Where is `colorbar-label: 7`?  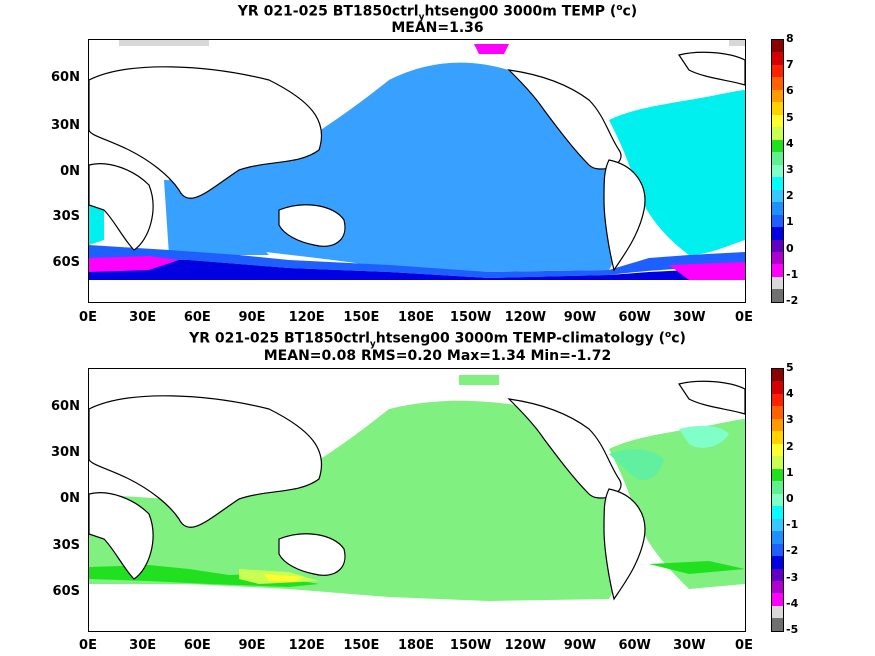
colorbar-label: 7 is located at coordinates (790, 65).